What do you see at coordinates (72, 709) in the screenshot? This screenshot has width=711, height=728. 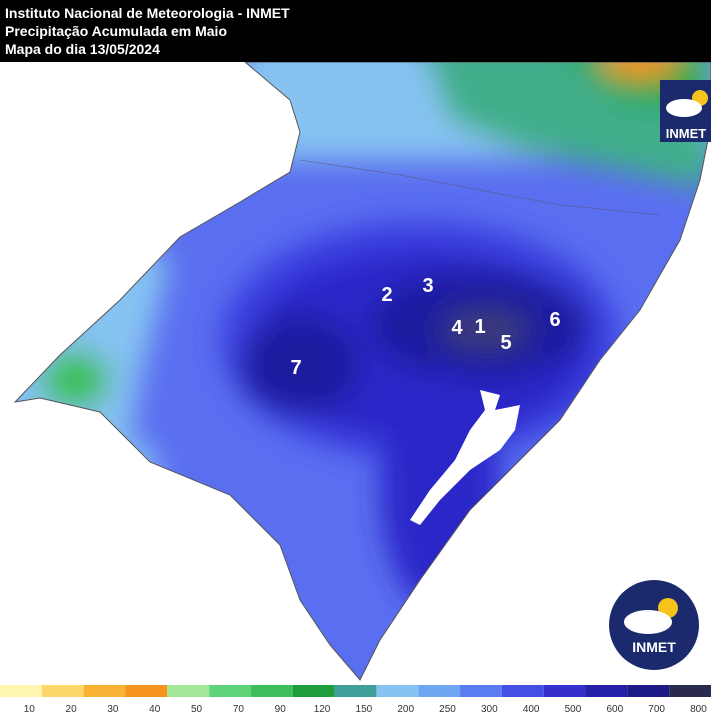 I see `colorbar-label: 20` at bounding box center [72, 709].